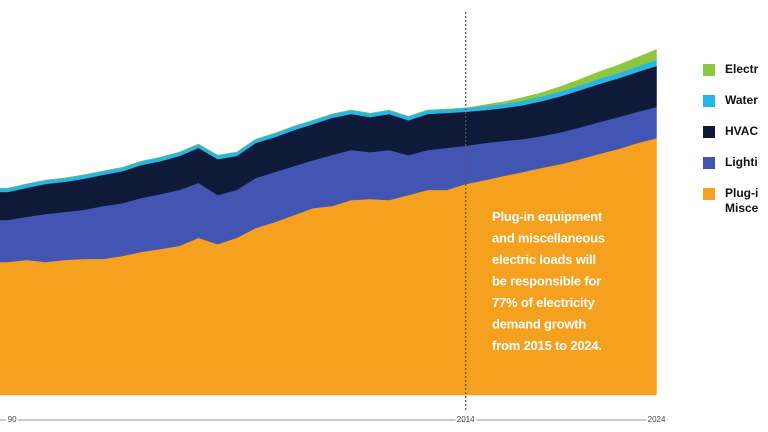  What do you see at coordinates (741, 162) in the screenshot?
I see `legend-label: Lighti` at bounding box center [741, 162].